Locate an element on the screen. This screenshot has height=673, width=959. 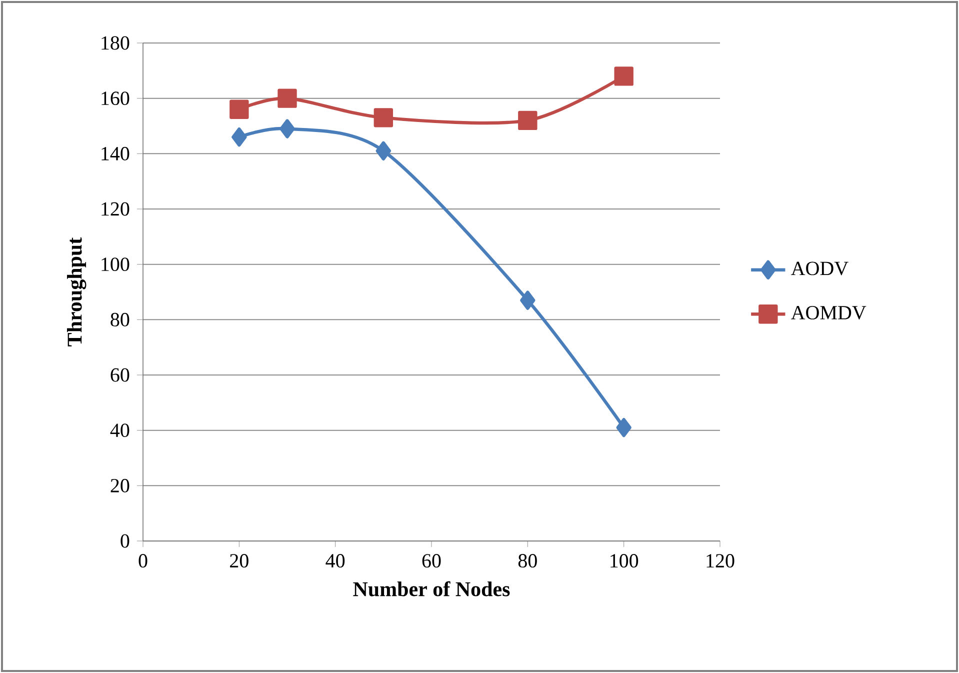
y-axis-title: Throughput is located at coordinates (76, 291).